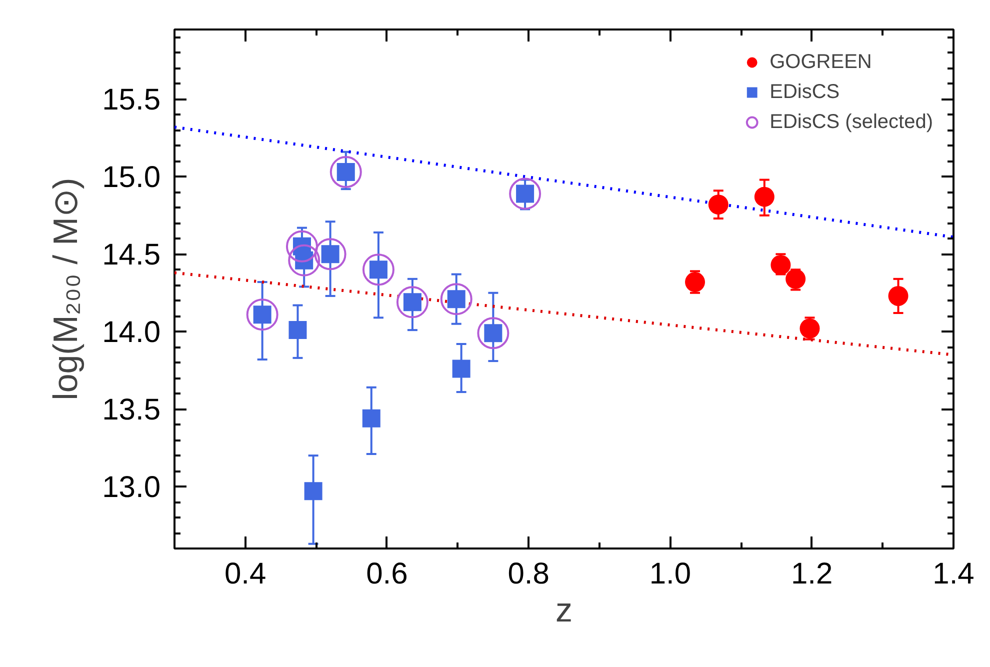 This screenshot has height=667, width=990. What do you see at coordinates (131, 487) in the screenshot?
I see `y-tick-label: 13.0` at bounding box center [131, 487].